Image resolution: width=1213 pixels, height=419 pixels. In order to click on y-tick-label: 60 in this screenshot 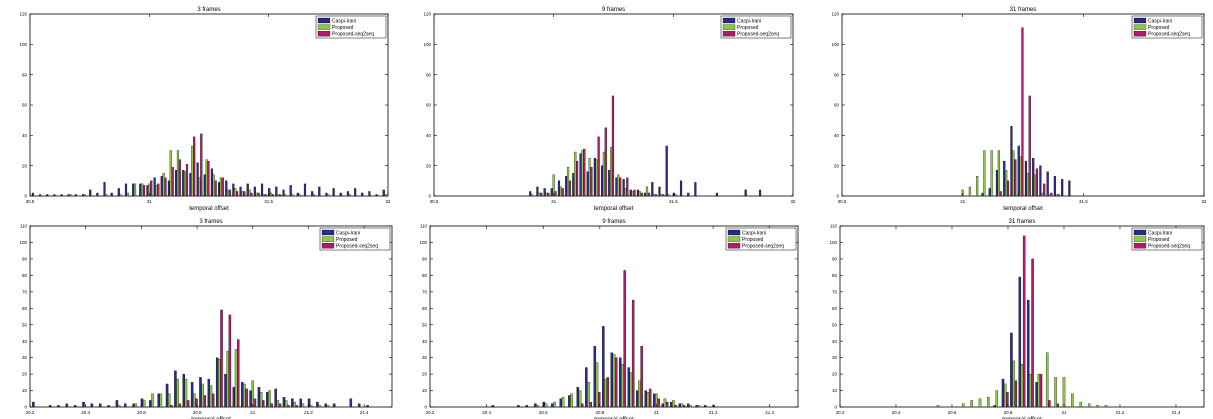, I will do `click(837, 105)`.